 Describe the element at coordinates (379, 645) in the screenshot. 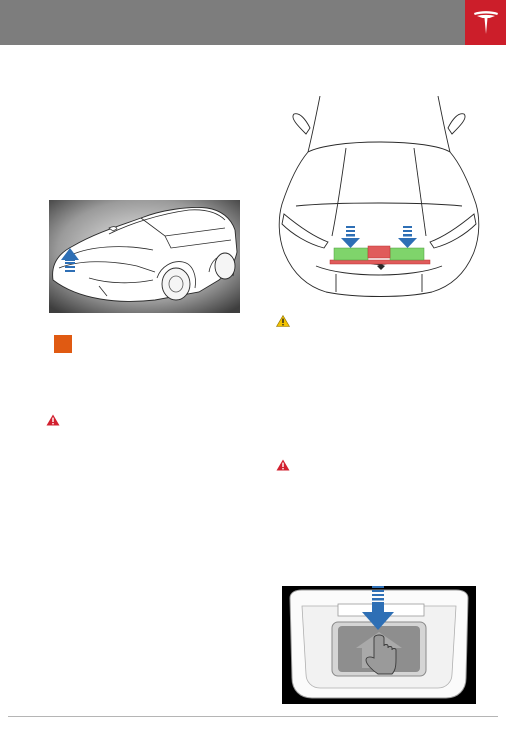

I see `trunk-button-press-figure` at that location.